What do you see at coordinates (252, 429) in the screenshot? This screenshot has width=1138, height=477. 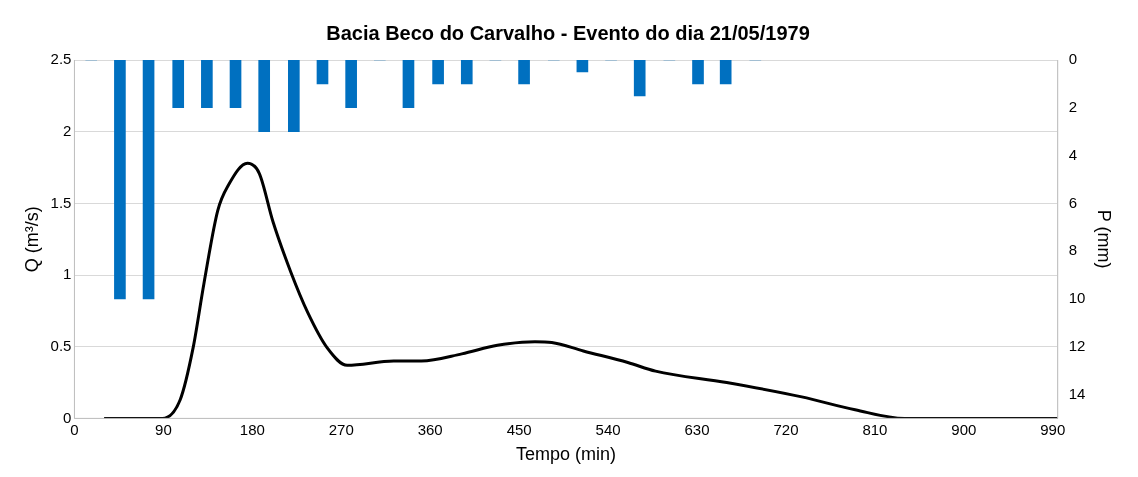 I see `x-tick-label: 180` at bounding box center [252, 429].